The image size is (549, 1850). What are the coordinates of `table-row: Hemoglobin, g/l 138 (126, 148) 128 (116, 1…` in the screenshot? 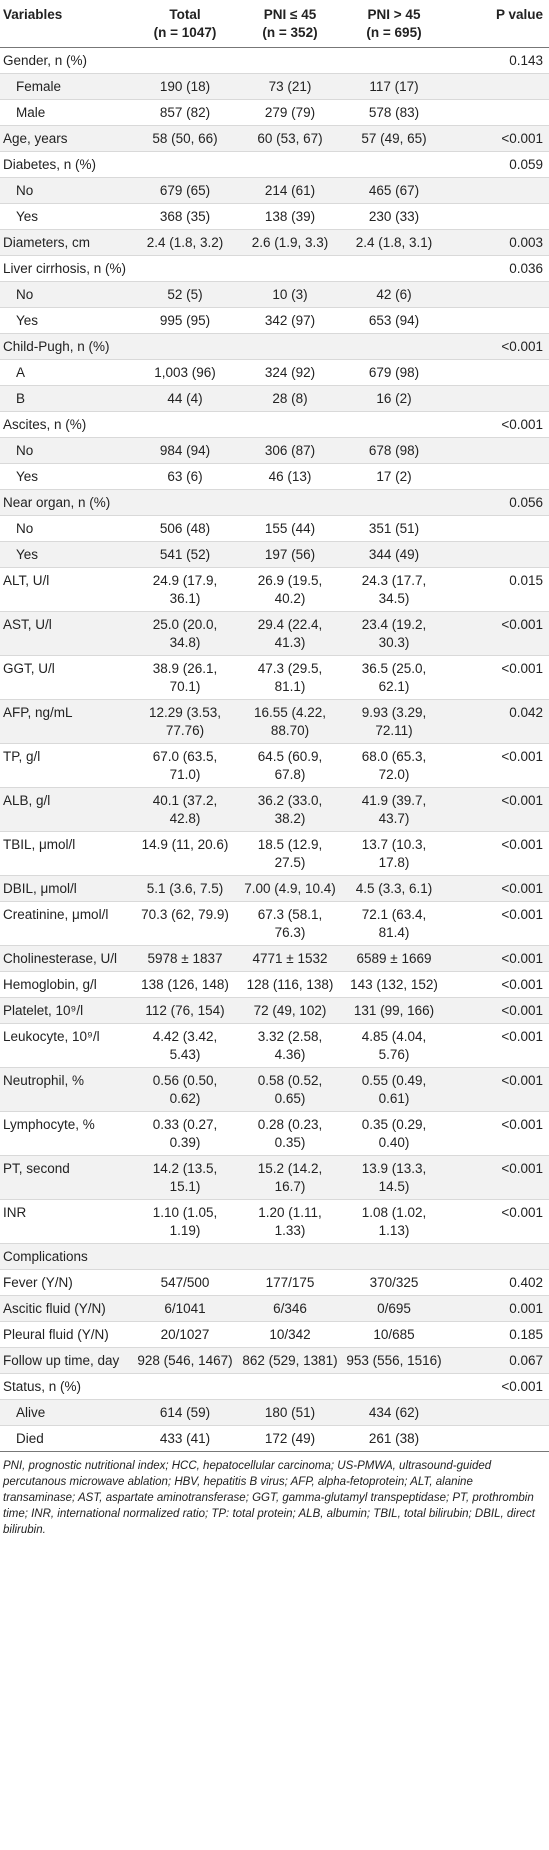 It's located at (274, 985).